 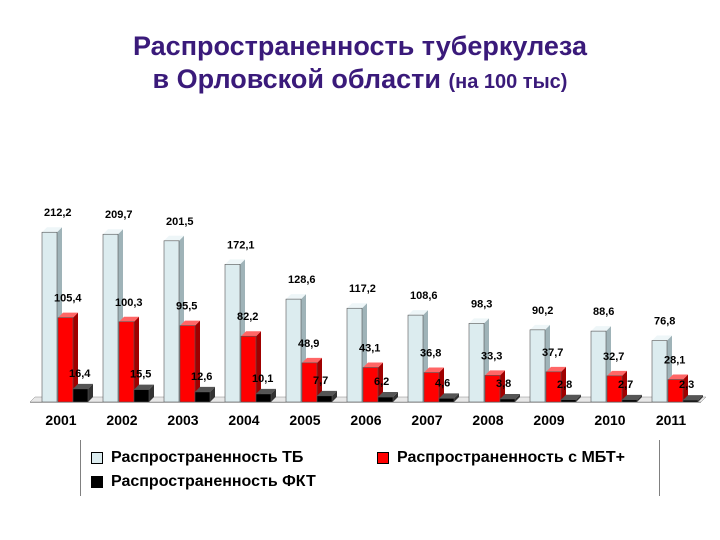 What do you see at coordinates (671, 420) in the screenshot?
I see `x-tick-2011: 2011` at bounding box center [671, 420].